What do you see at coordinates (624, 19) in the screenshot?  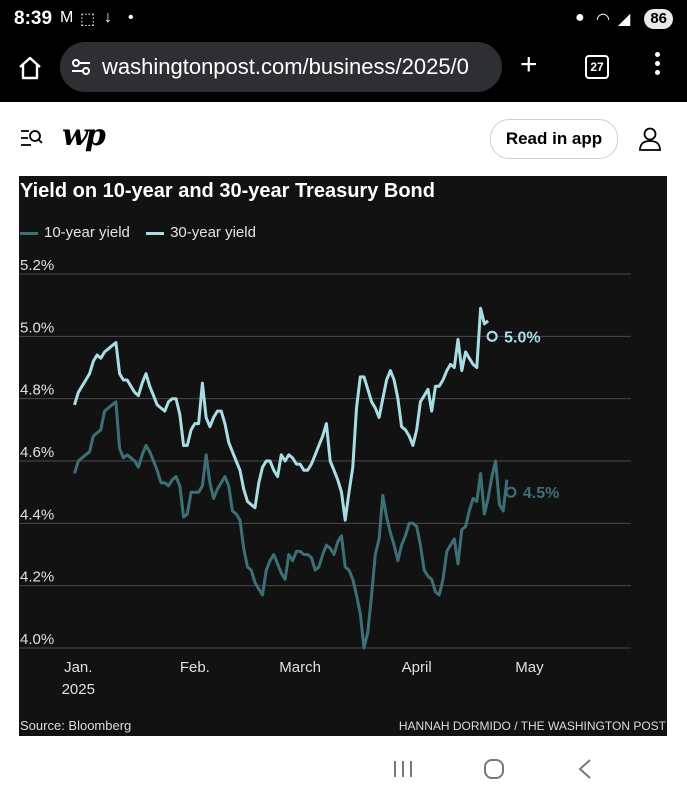 I see `signal-icon: ◢` at bounding box center [624, 19].